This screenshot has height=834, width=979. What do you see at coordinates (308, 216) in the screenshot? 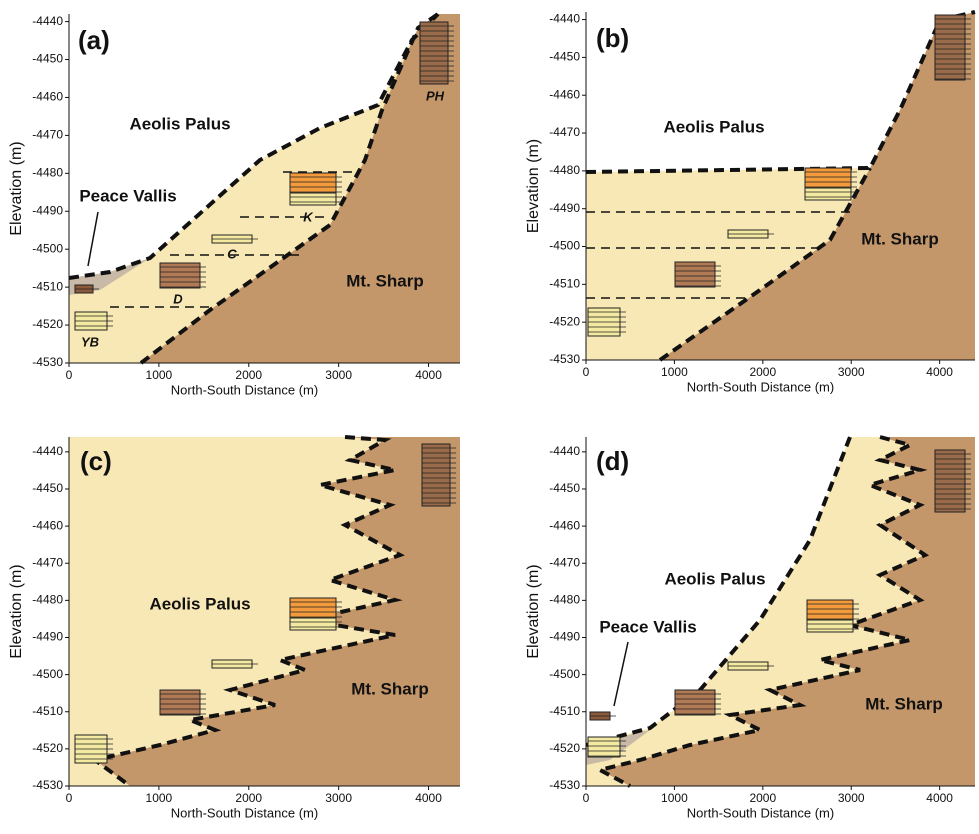
I see `annotation: K` at bounding box center [308, 216].